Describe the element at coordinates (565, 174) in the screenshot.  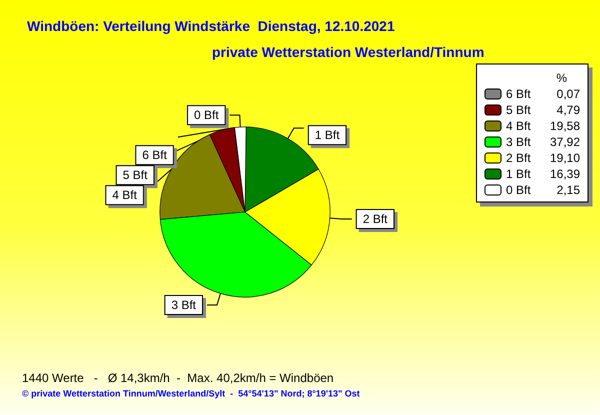
I see `data-label: 16,39` at that location.